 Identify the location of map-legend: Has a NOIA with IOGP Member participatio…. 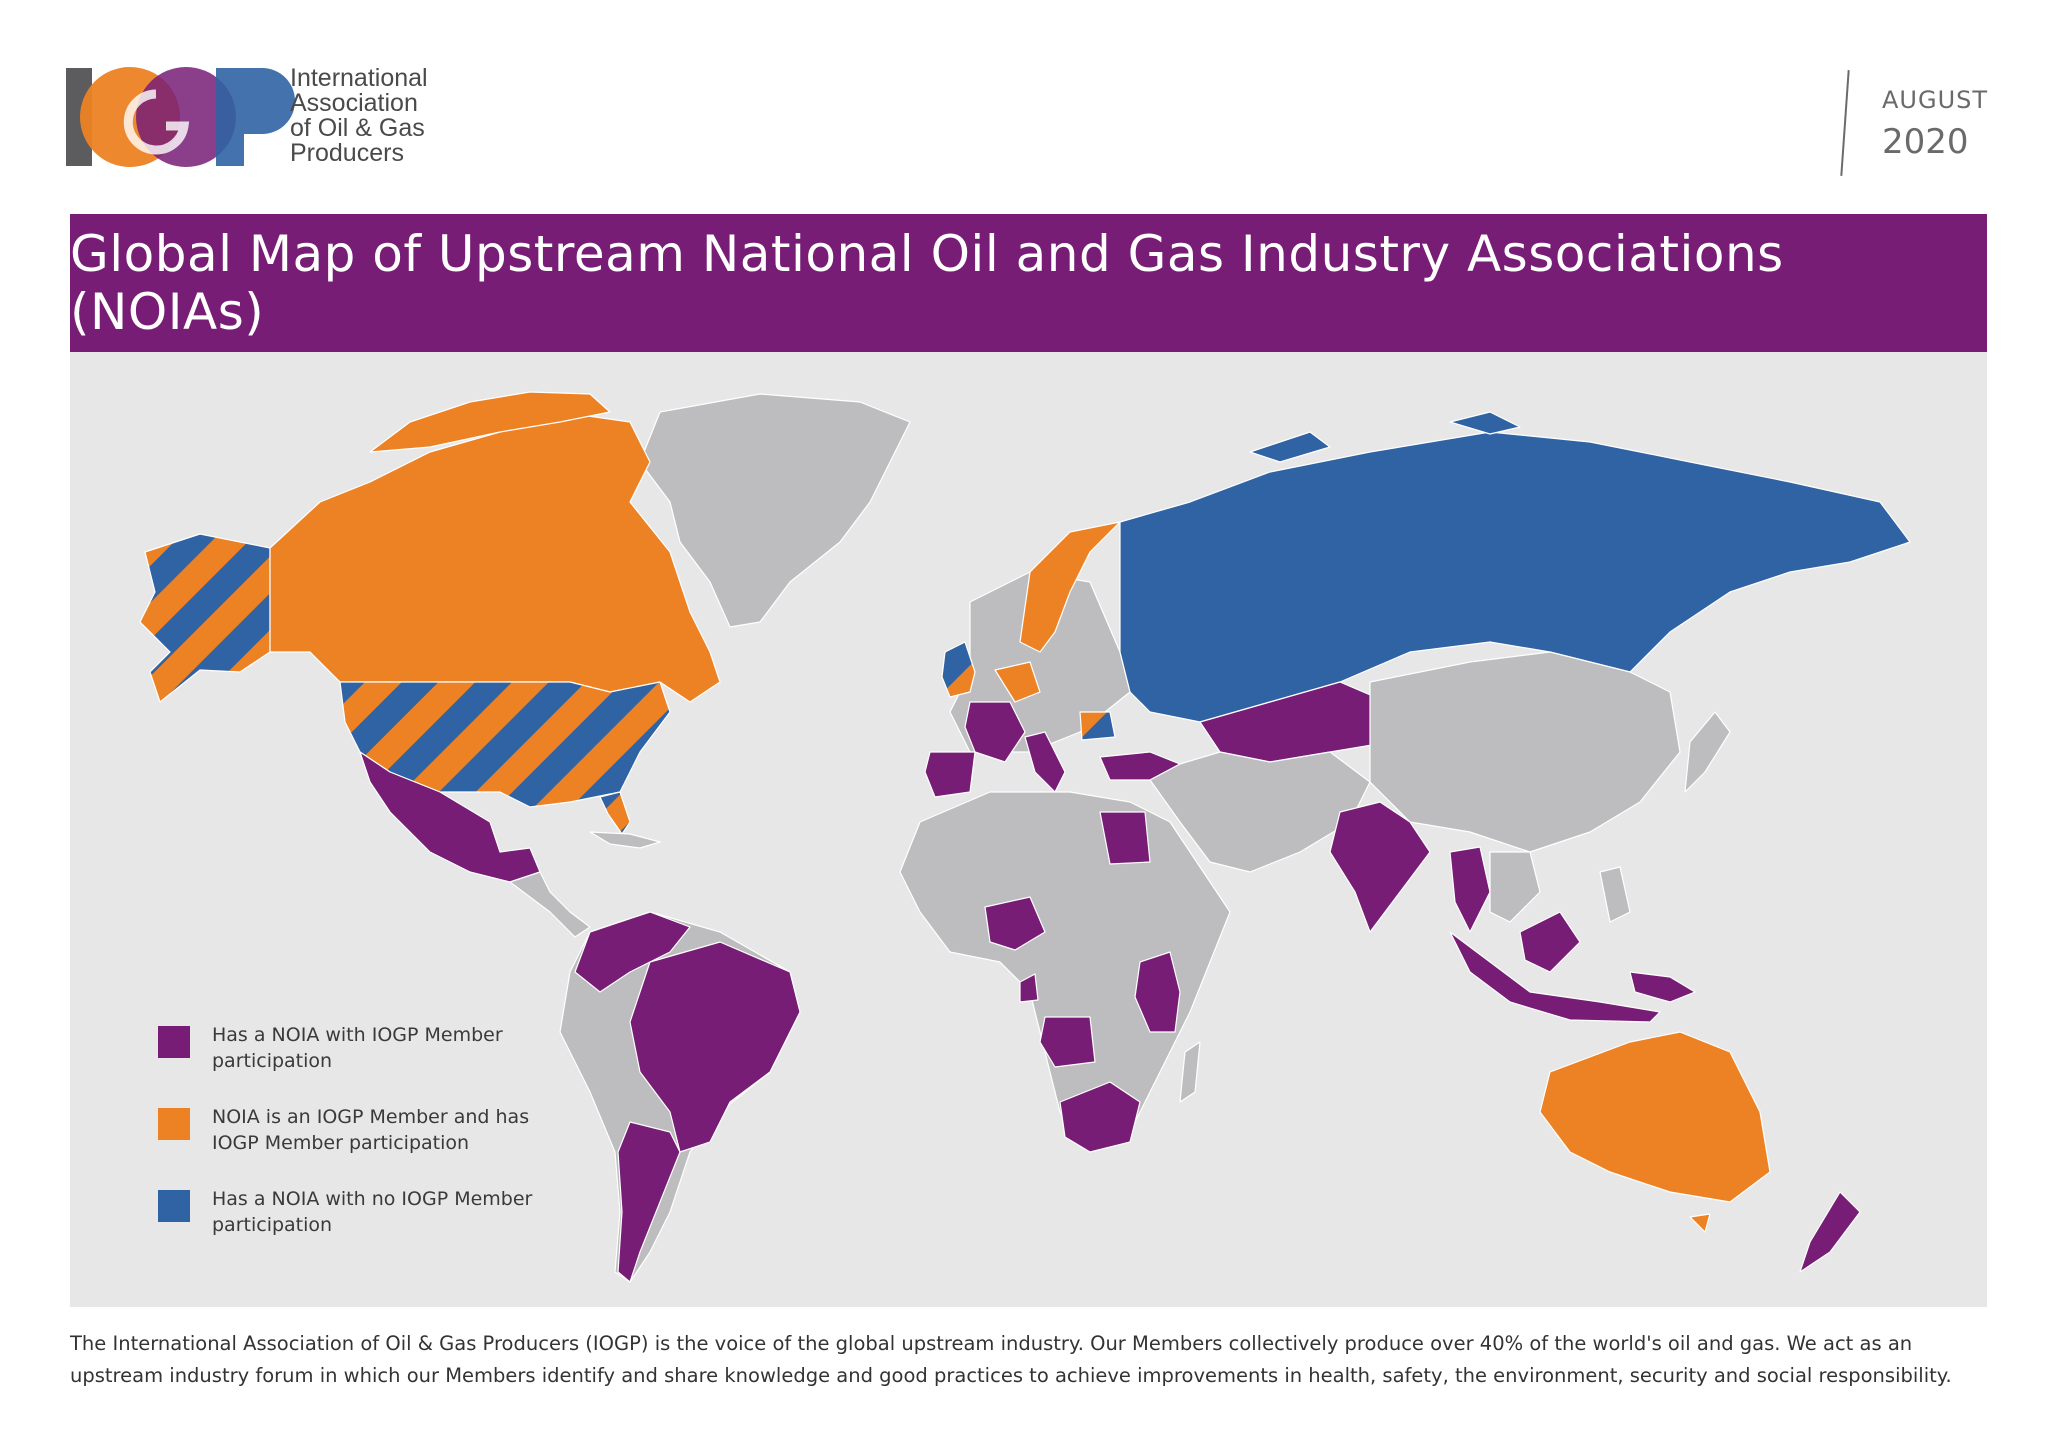
(350, 1145).